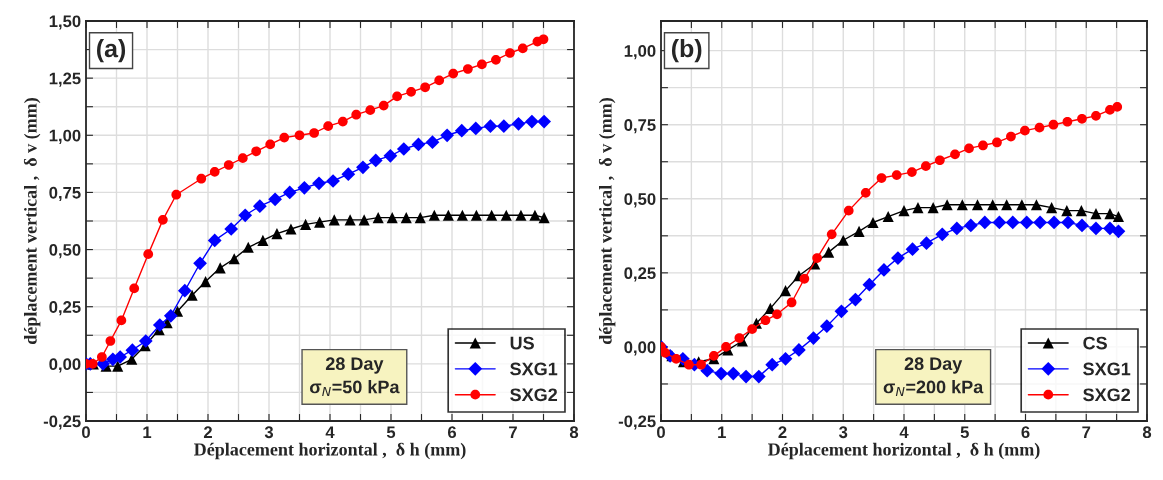 Image resolution: width=1163 pixels, height=480 pixels. What do you see at coordinates (534, 395) in the screenshot?
I see `legend-label: SXG2` at bounding box center [534, 395].